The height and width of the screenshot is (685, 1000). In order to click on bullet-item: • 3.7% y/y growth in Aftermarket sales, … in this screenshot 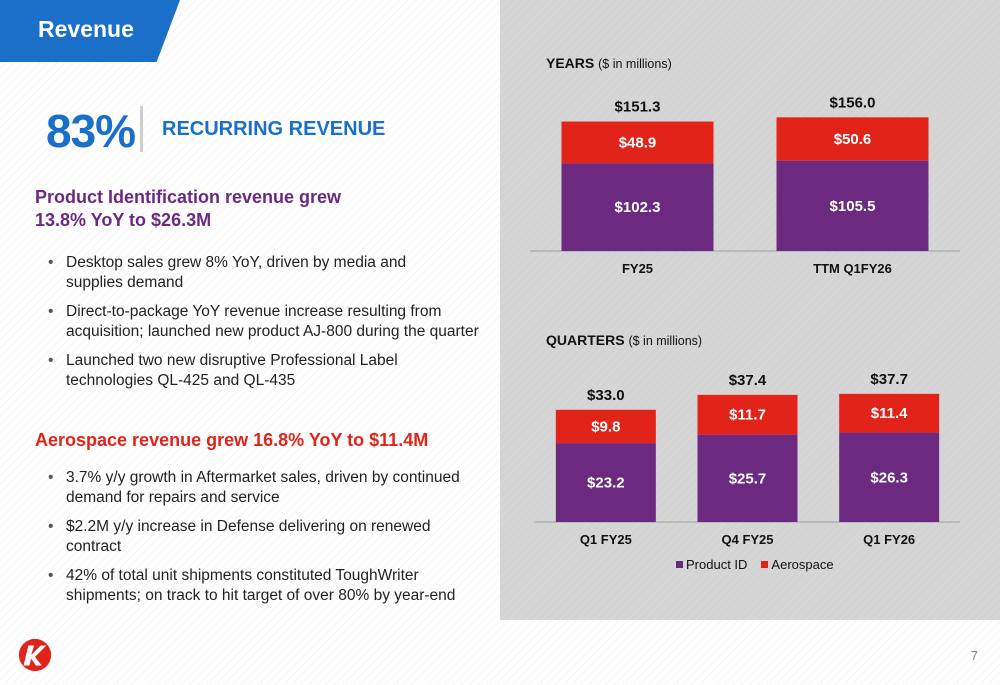, I will do `click(268, 488)`.